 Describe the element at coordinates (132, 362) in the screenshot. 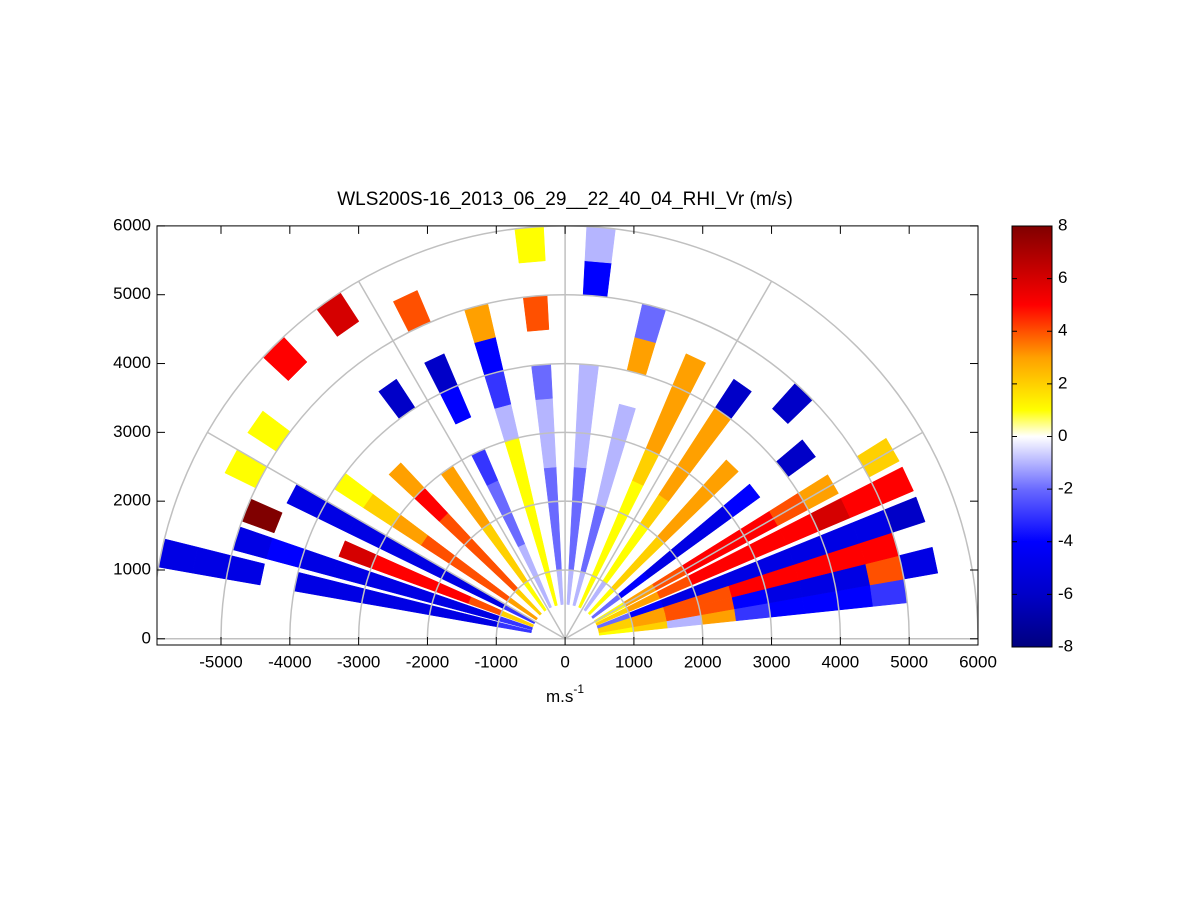

I see `y-tick-label: 4000` at that location.